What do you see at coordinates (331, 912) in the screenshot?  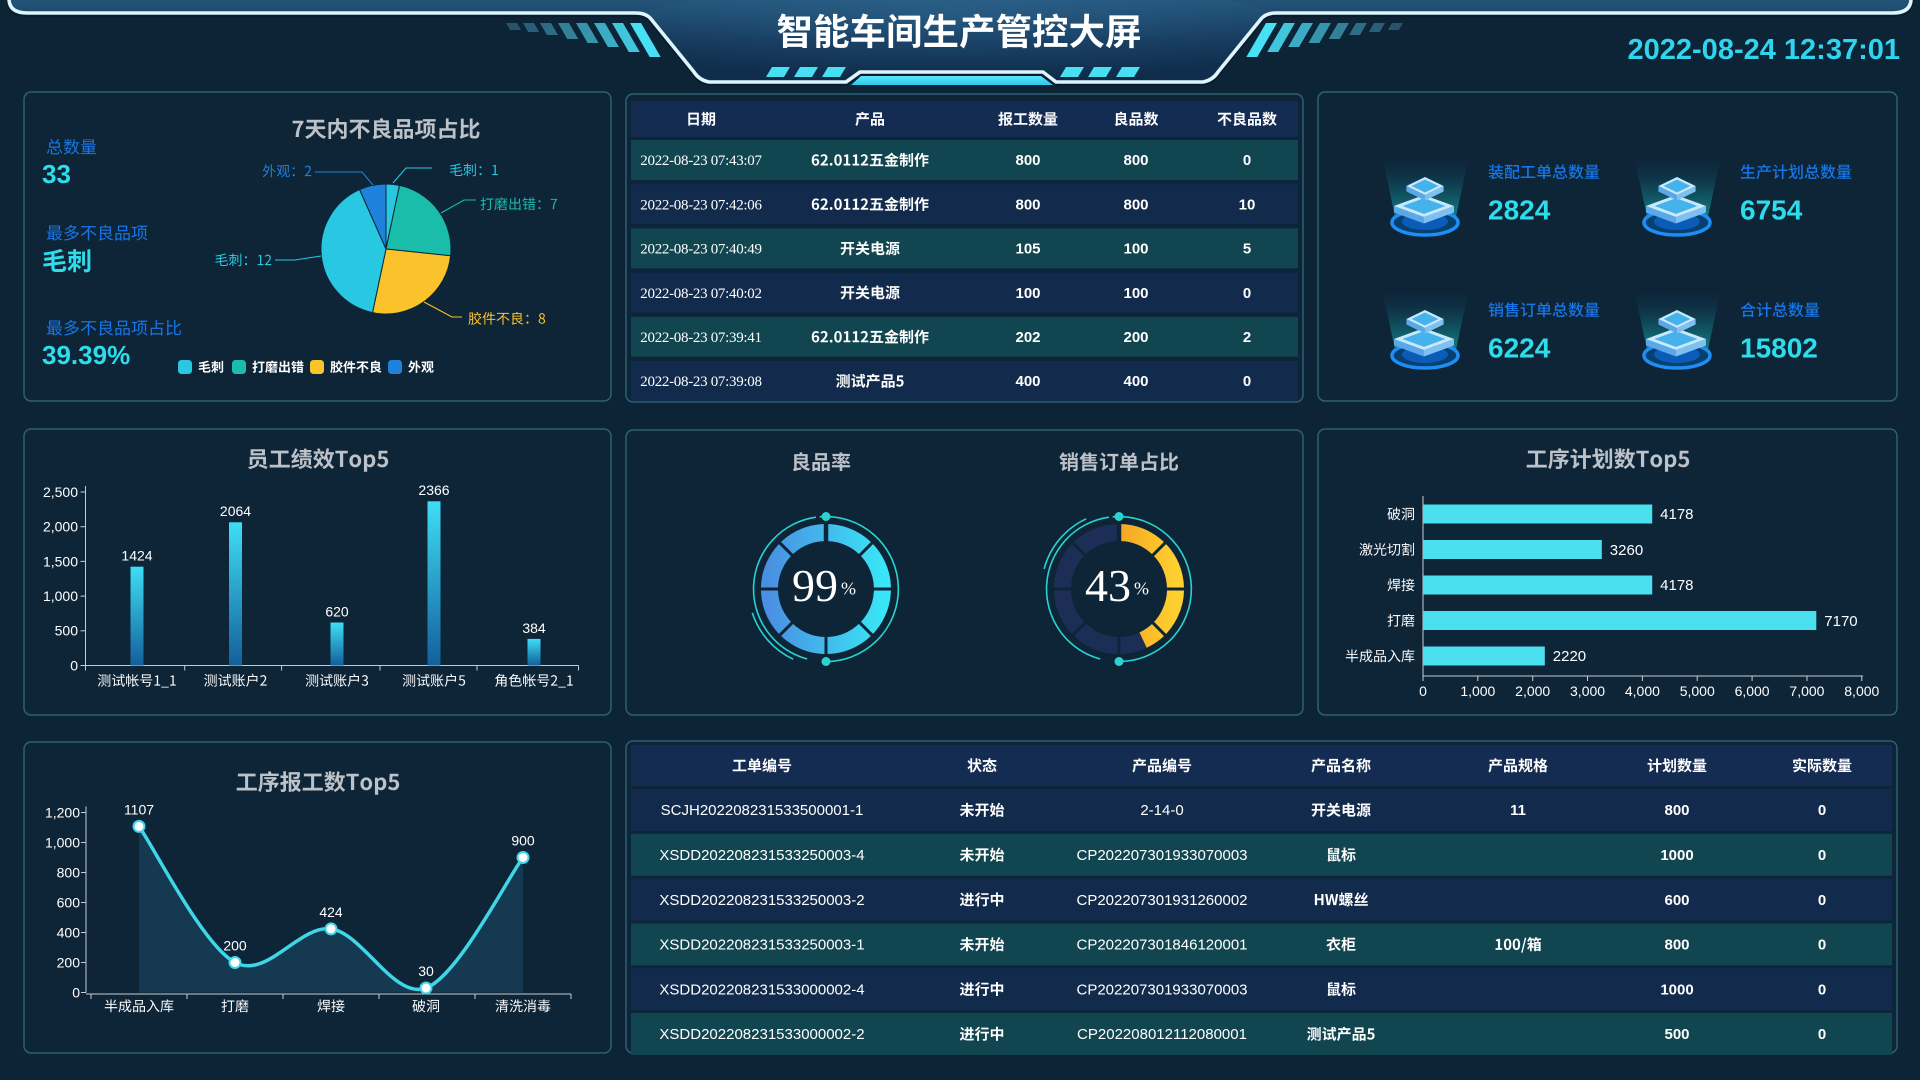 I see `svg-text: 424` at bounding box center [331, 912].